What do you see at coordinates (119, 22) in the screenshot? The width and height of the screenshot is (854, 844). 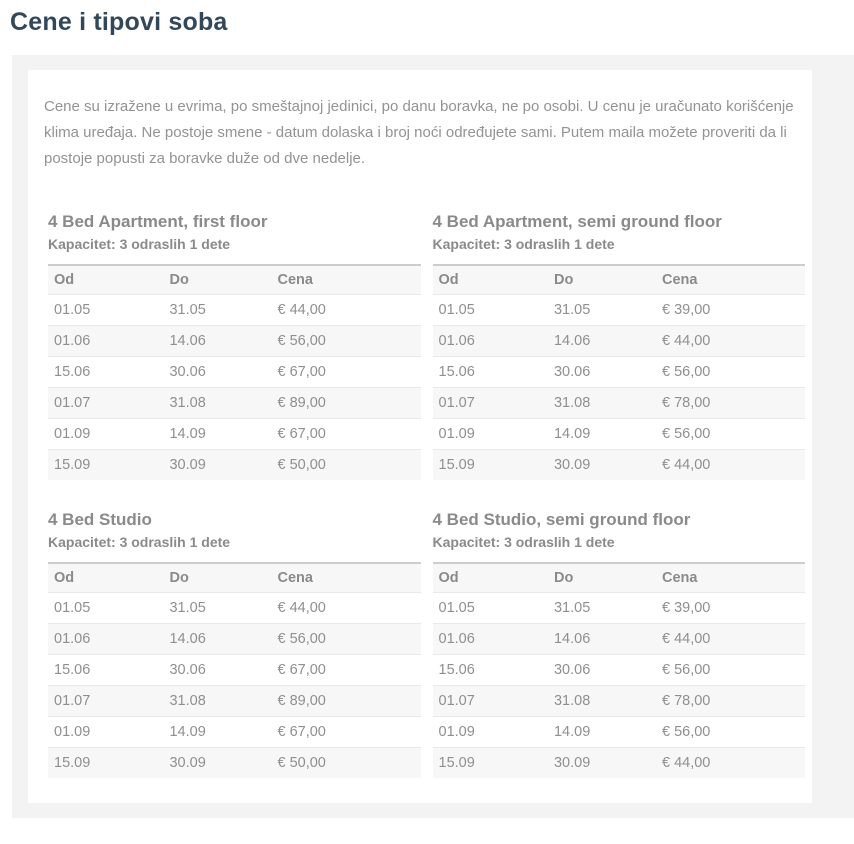 I see `page-title: Cene i tipovi soba` at bounding box center [119, 22].